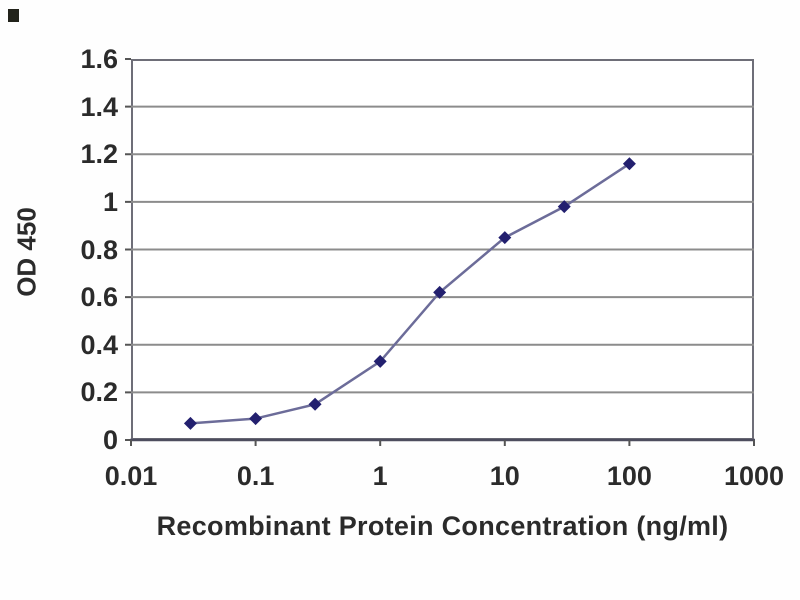  Describe the element at coordinates (131, 476) in the screenshot. I see `x-tick-label: 0.01` at that location.